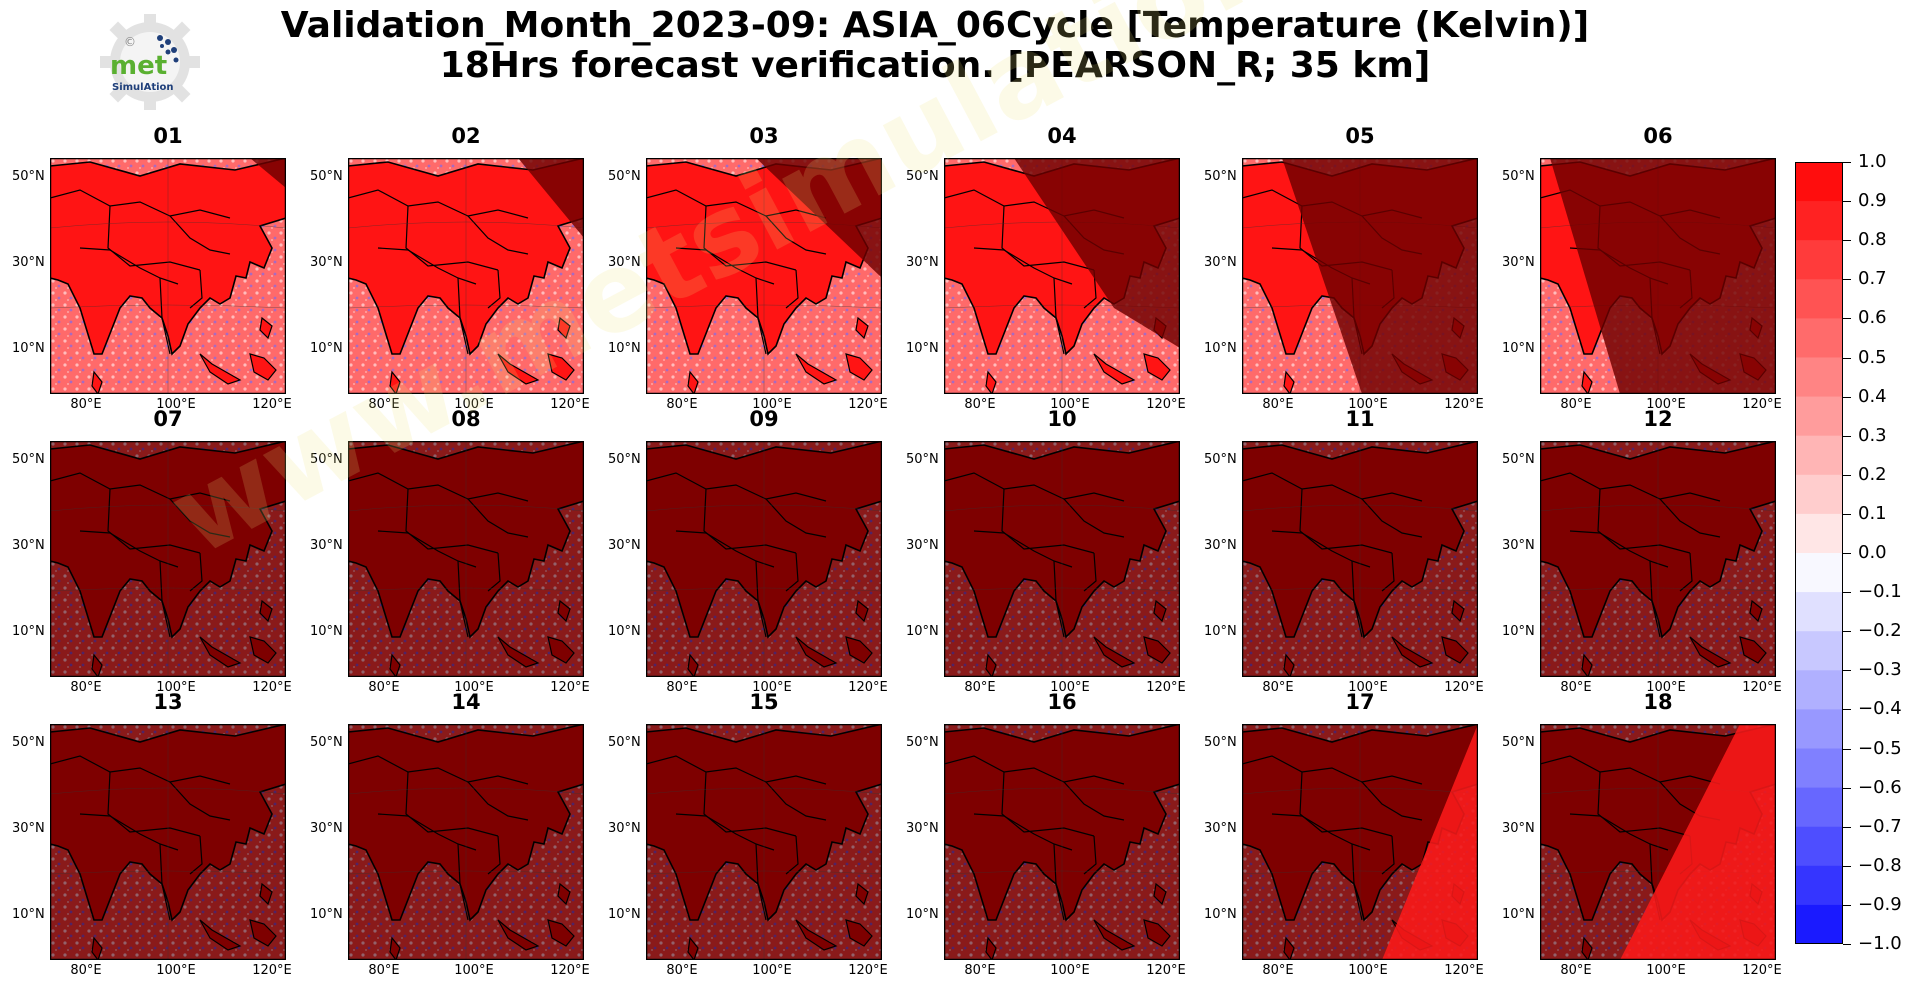 The height and width of the screenshot is (988, 1911). I want to click on metsimulation-logo: © met SimulAtion, so click(150, 62).